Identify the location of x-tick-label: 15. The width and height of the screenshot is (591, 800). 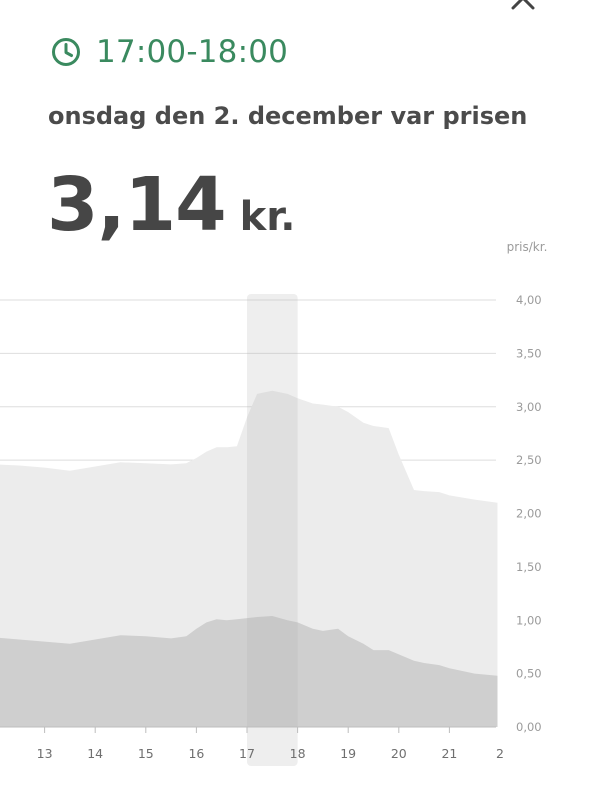
(146, 753).